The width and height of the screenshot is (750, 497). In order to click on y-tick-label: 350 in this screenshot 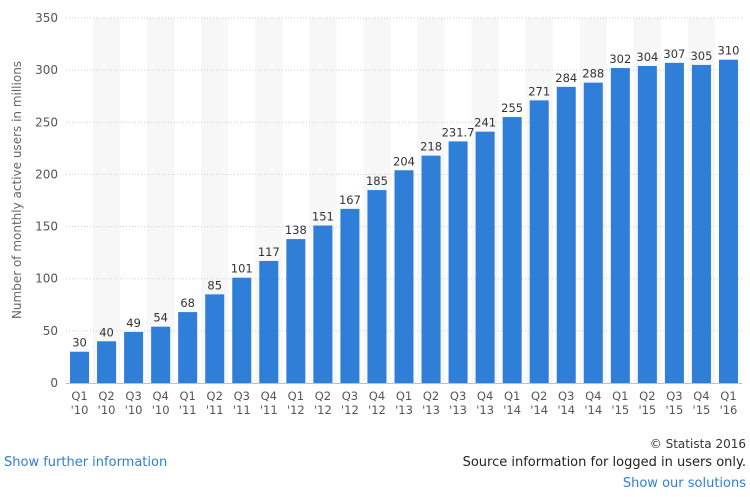, I will do `click(46, 18)`.